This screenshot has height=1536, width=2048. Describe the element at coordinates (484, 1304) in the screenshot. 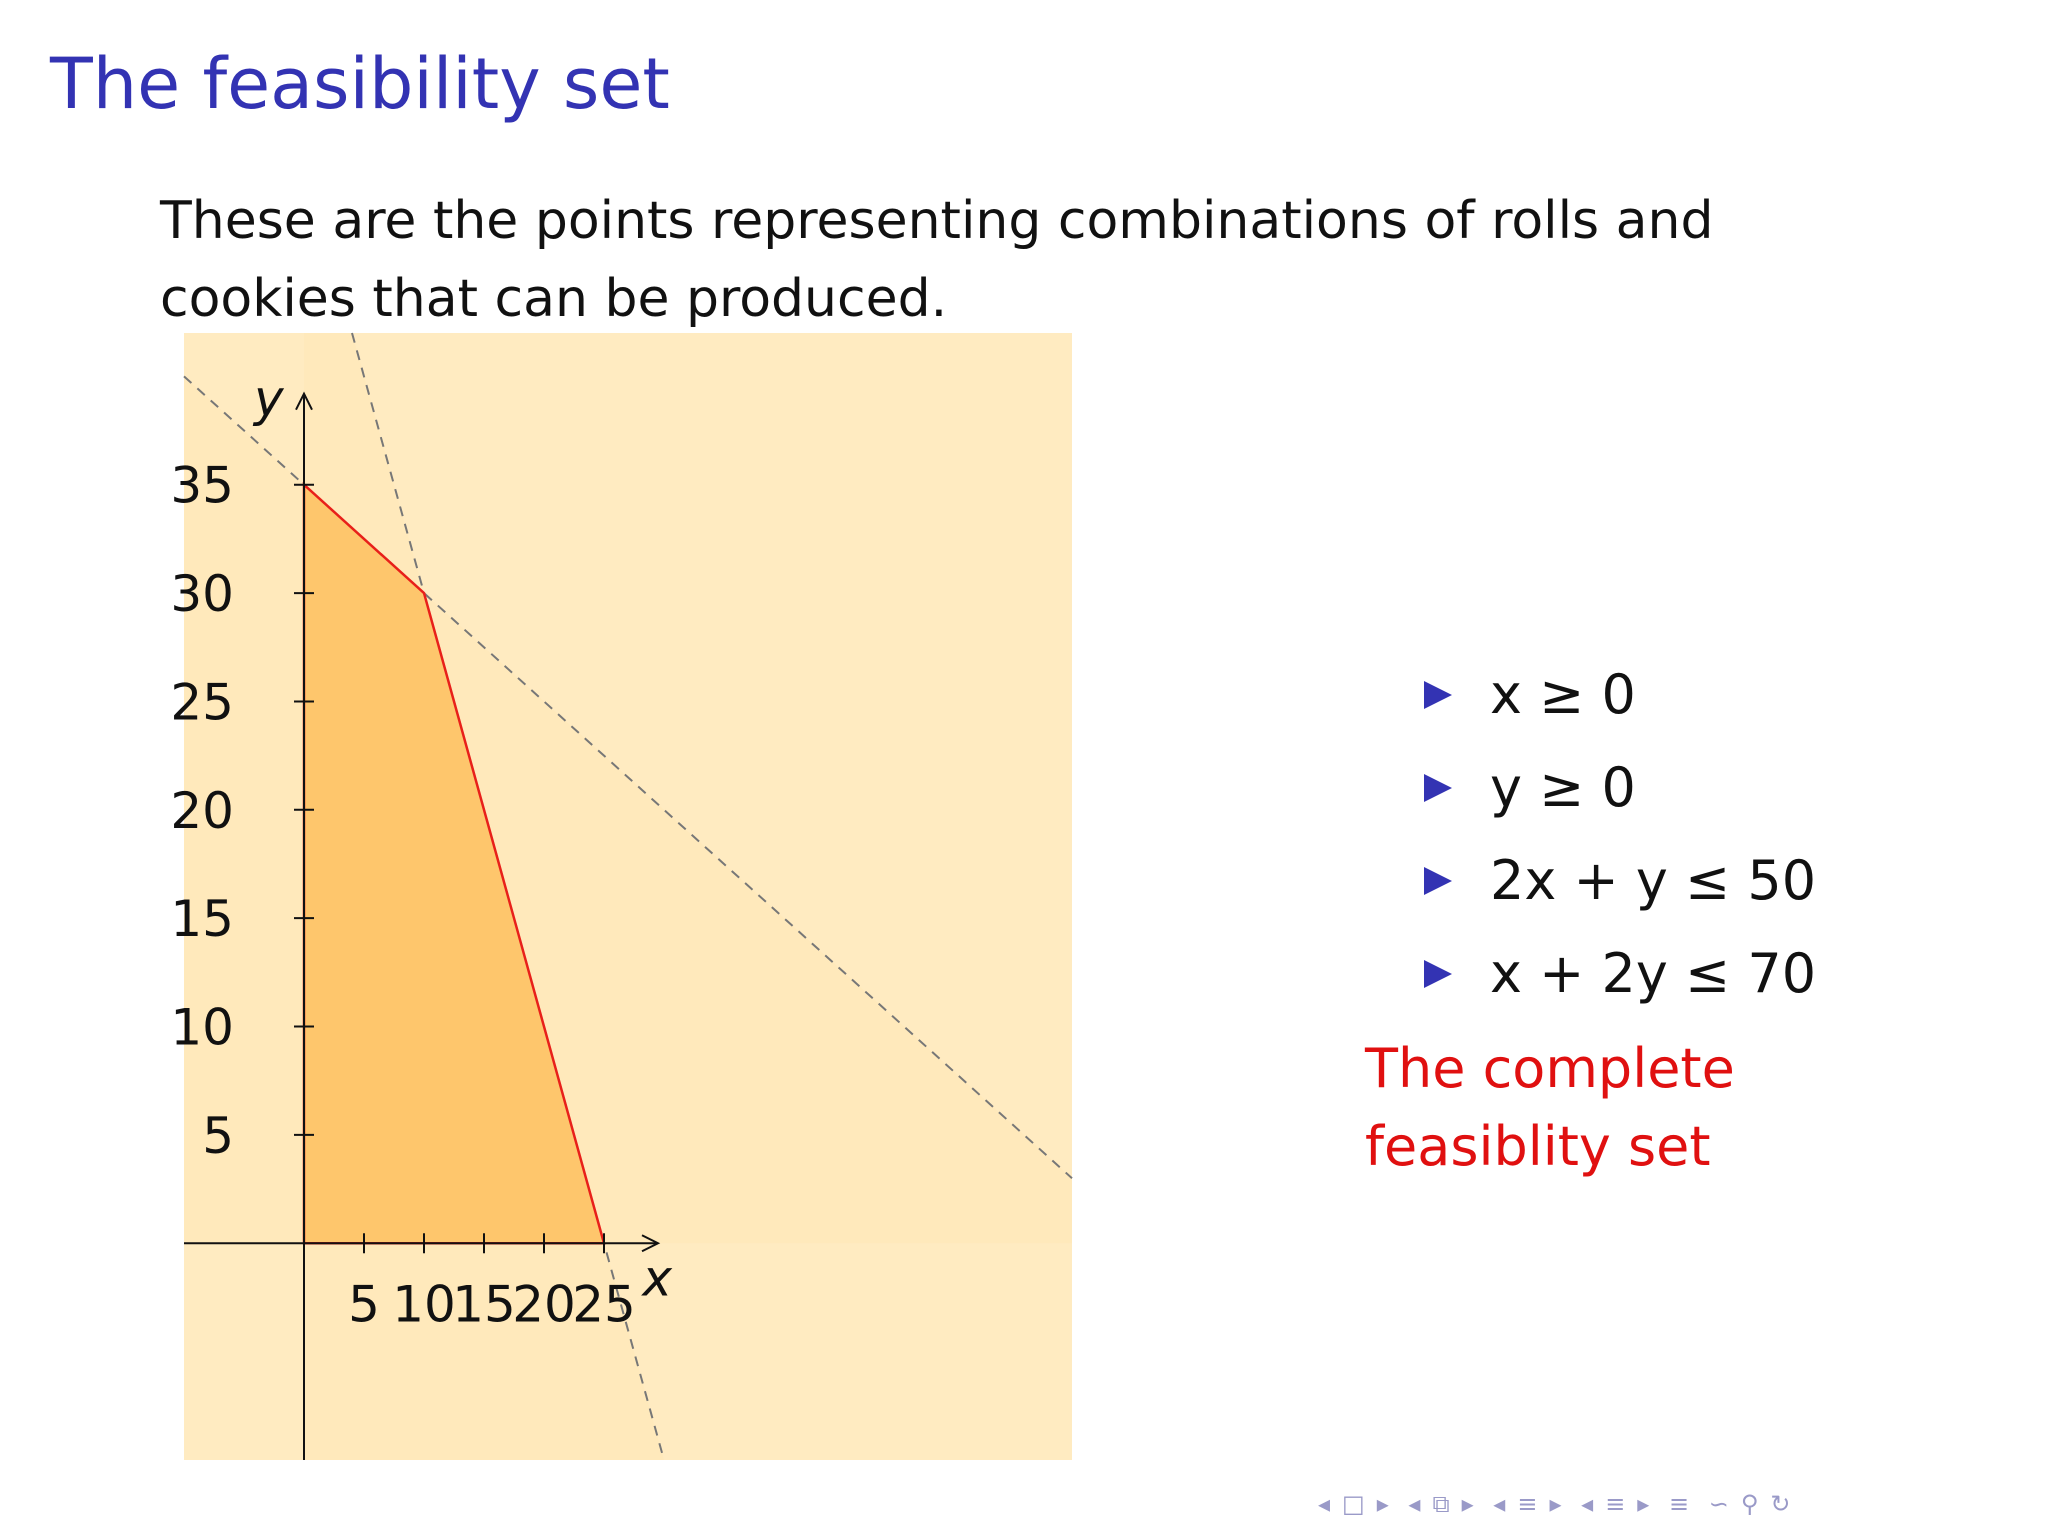

I see `x-tick-label: 15` at that location.